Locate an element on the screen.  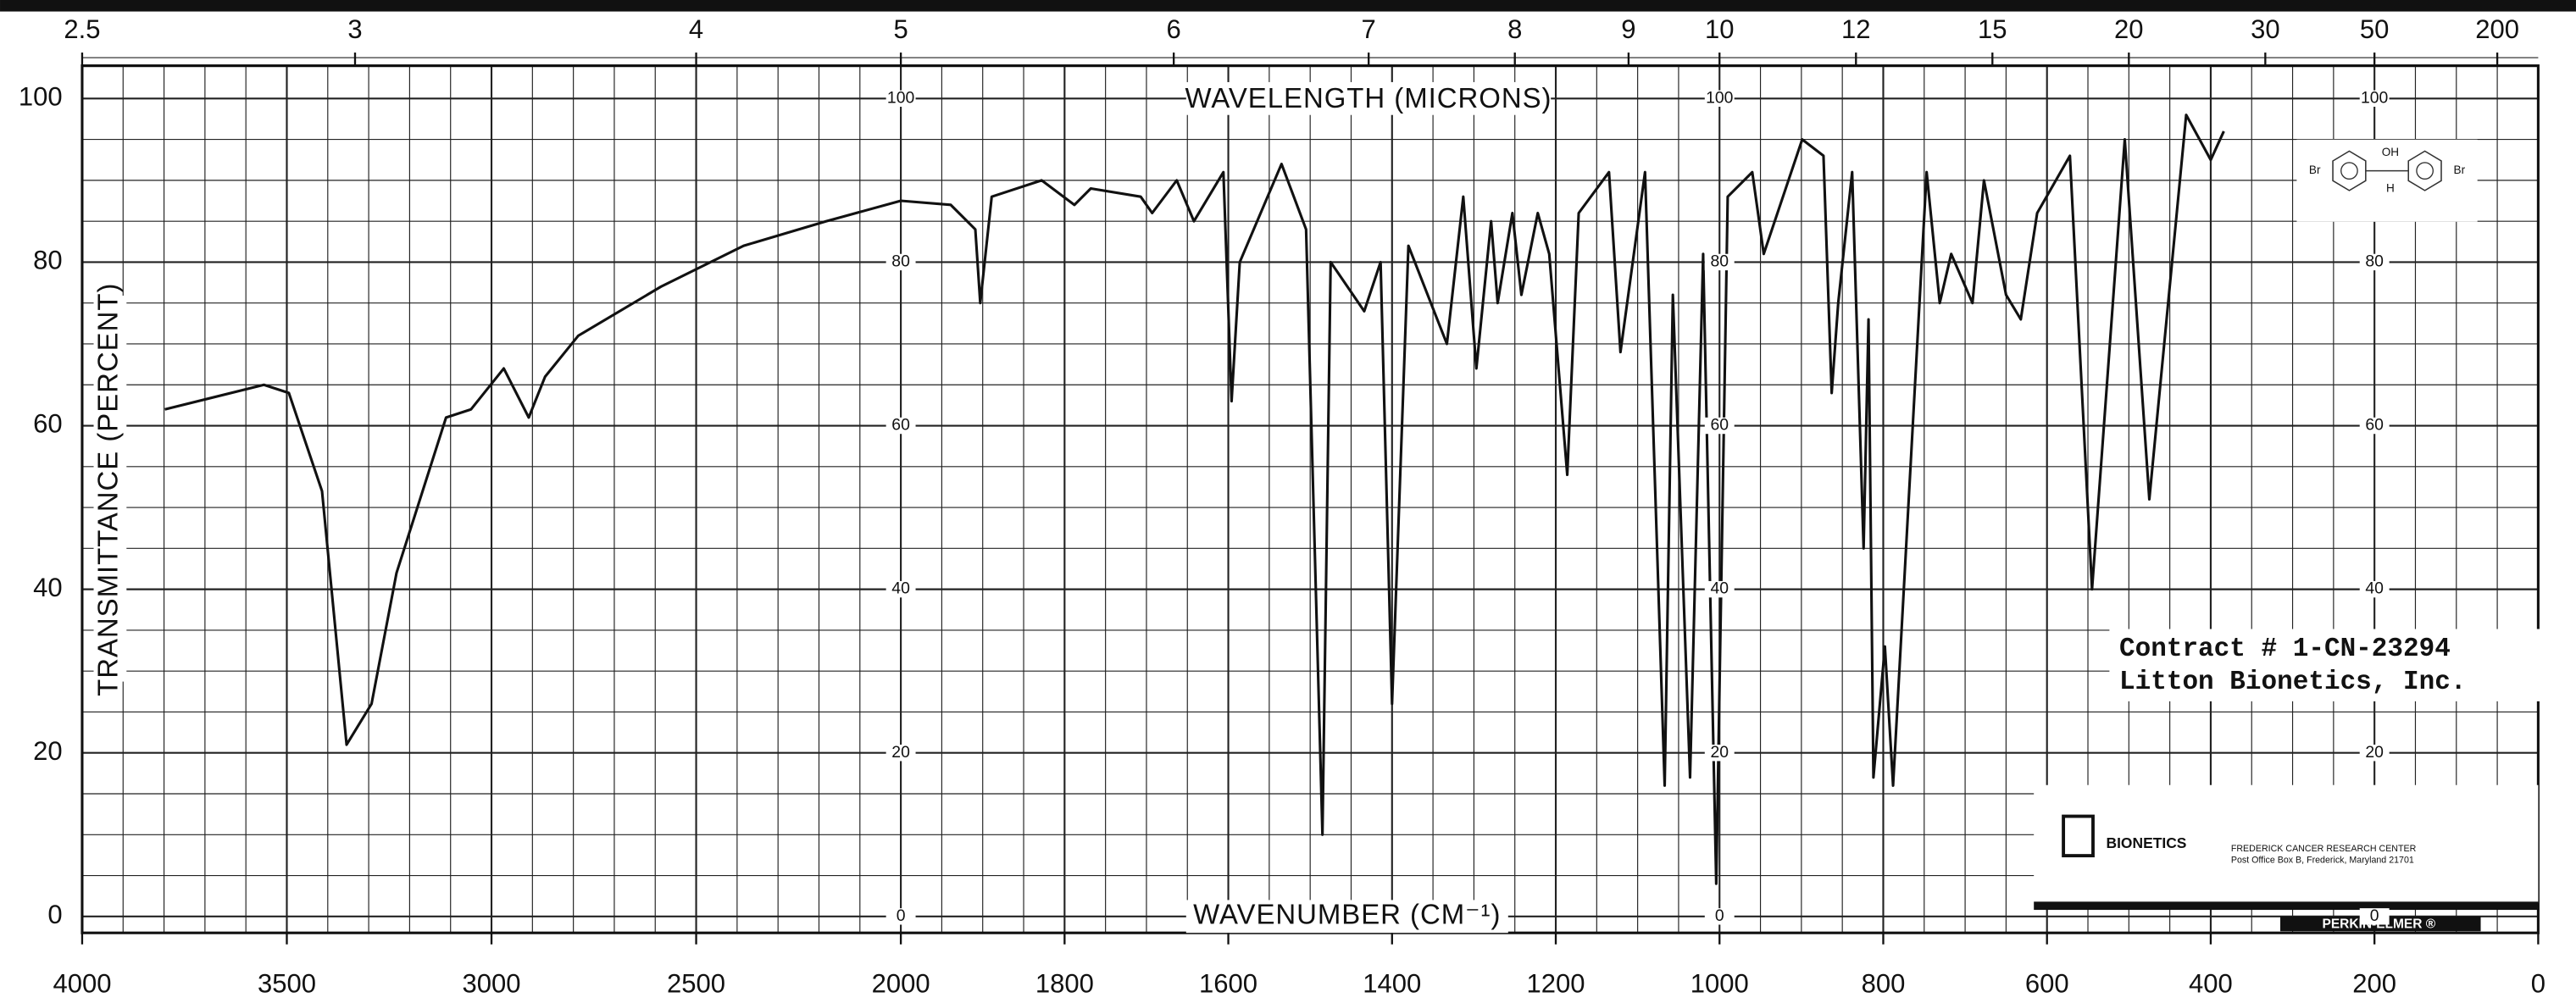
structure-label: OH is located at coordinates (2390, 152).